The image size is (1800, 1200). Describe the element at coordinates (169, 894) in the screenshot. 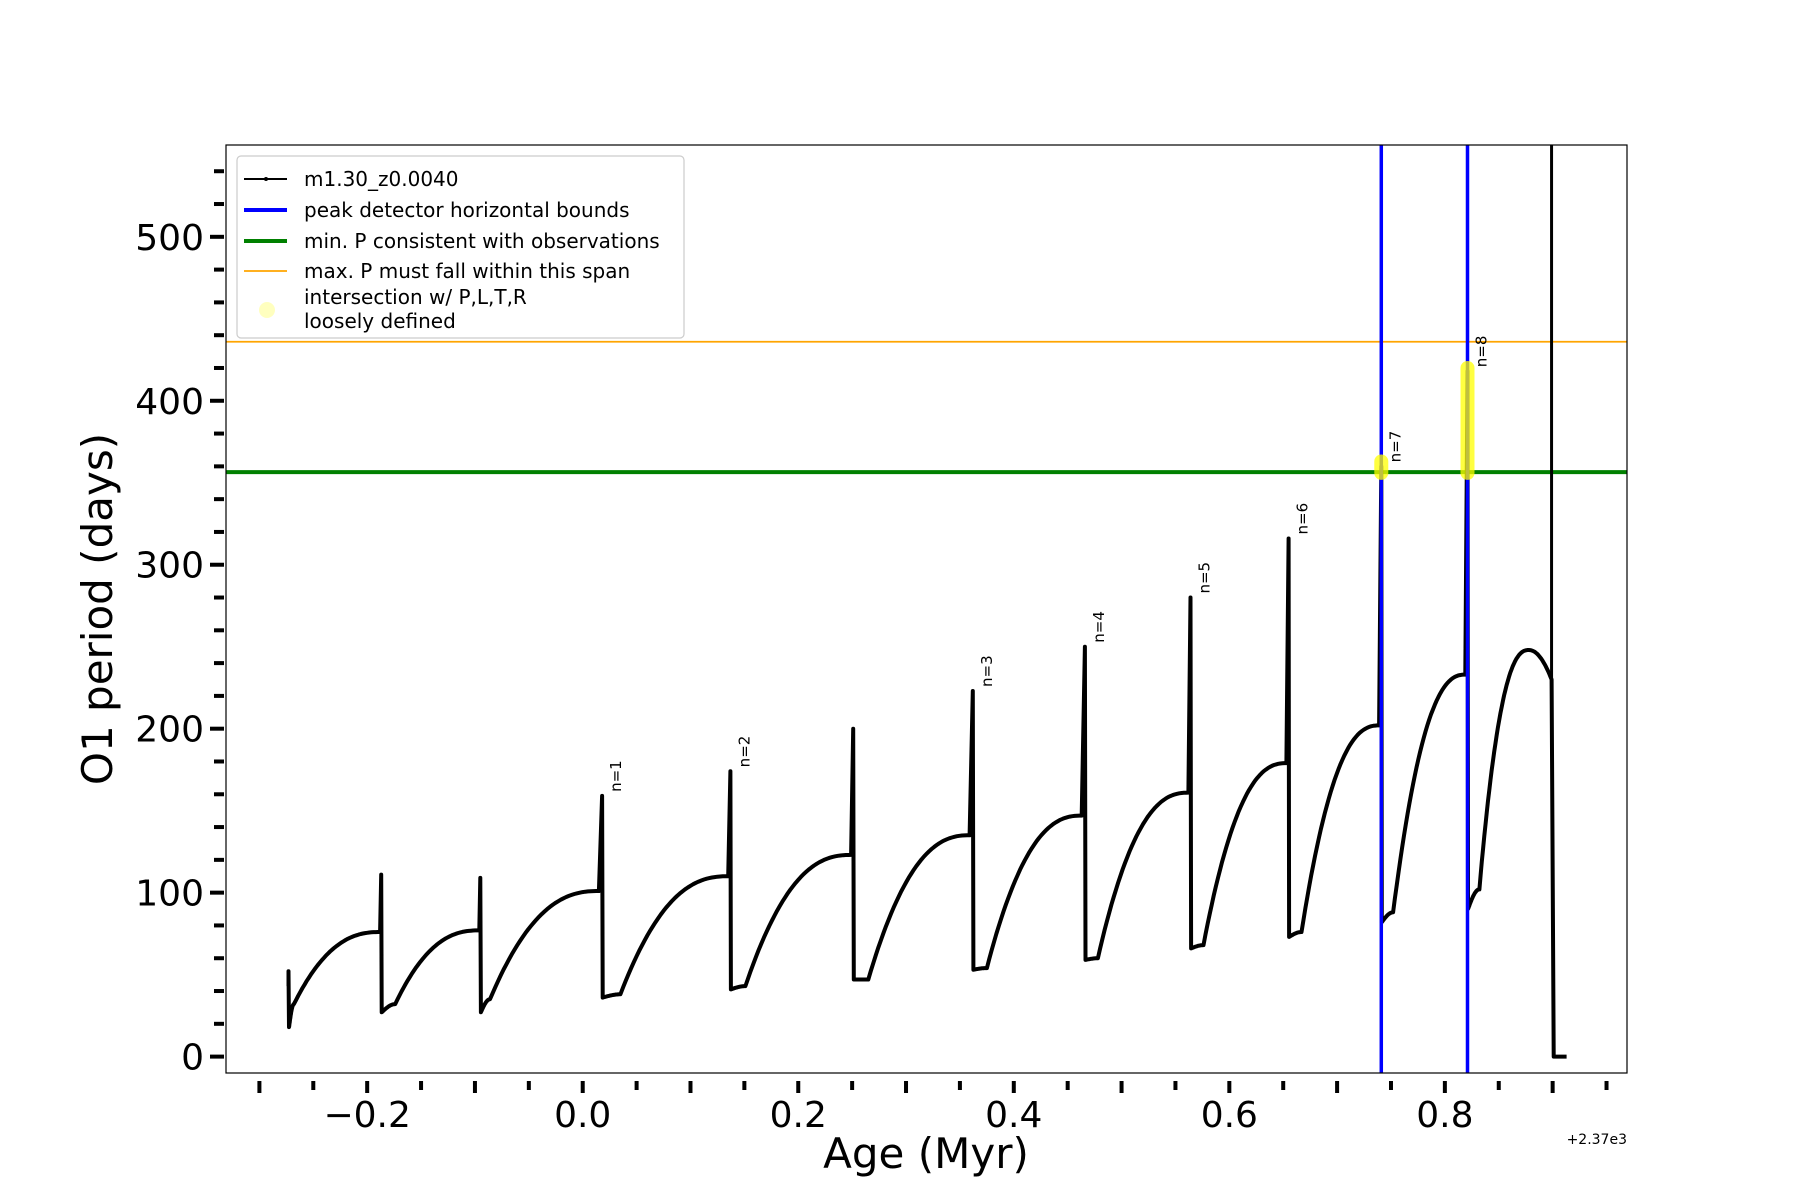

I see `y-tick-label: 100` at that location.